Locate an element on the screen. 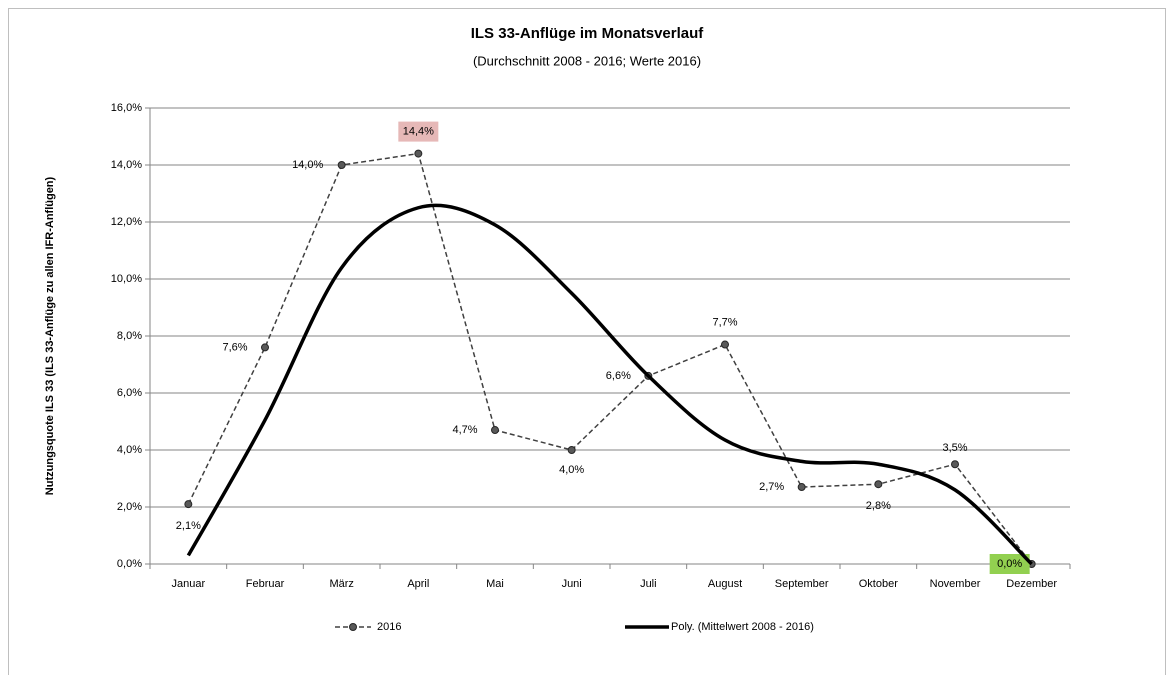  x-tick-label: Mai is located at coordinates (495, 584).